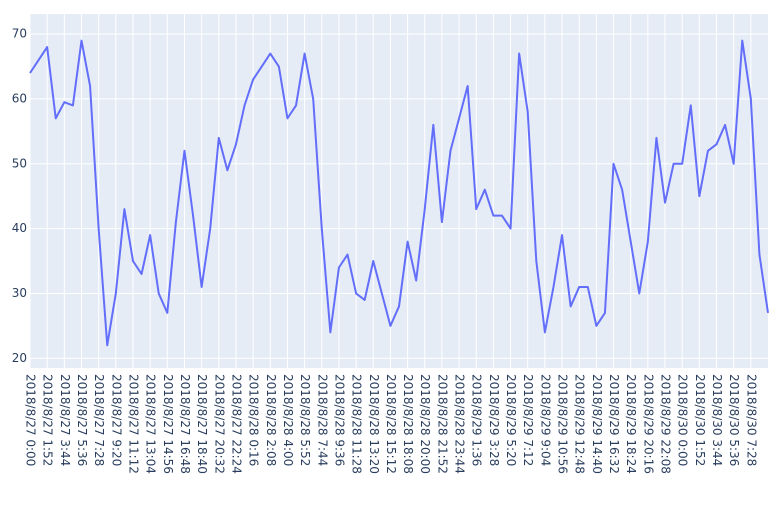 The width and height of the screenshot is (784, 516). What do you see at coordinates (614, 424) in the screenshot?
I see `x-tick-label: 2018/8/29 16:32` at bounding box center [614, 424].